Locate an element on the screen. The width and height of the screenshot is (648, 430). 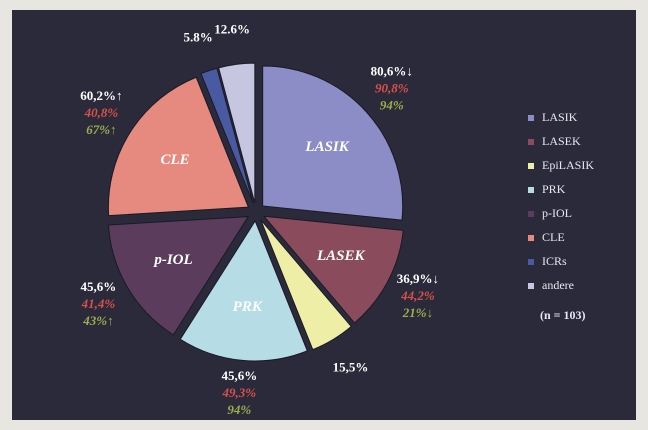
legend-label: LASIK is located at coordinates (560, 117).